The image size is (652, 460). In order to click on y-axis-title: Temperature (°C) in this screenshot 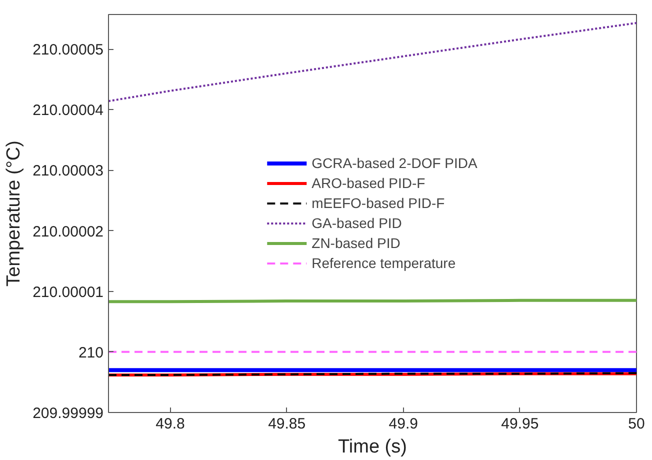, I will do `click(14, 213)`.